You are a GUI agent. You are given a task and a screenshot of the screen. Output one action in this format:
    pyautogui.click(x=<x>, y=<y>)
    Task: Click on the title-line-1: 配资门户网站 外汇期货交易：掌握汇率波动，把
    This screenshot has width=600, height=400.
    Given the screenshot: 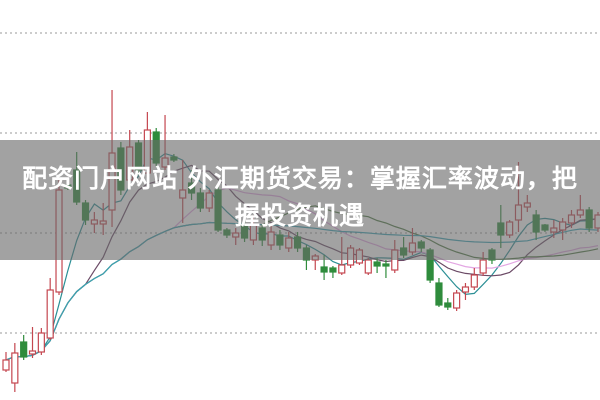 What is the action you would take?
    pyautogui.click(x=300, y=178)
    